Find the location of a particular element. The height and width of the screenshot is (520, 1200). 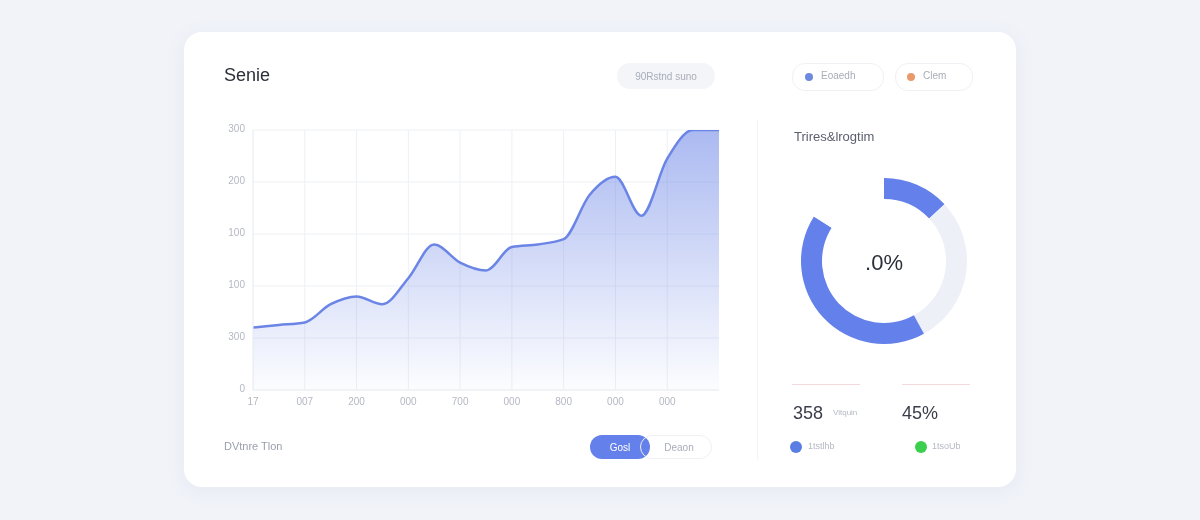

text: 0 is located at coordinates (241, 388).